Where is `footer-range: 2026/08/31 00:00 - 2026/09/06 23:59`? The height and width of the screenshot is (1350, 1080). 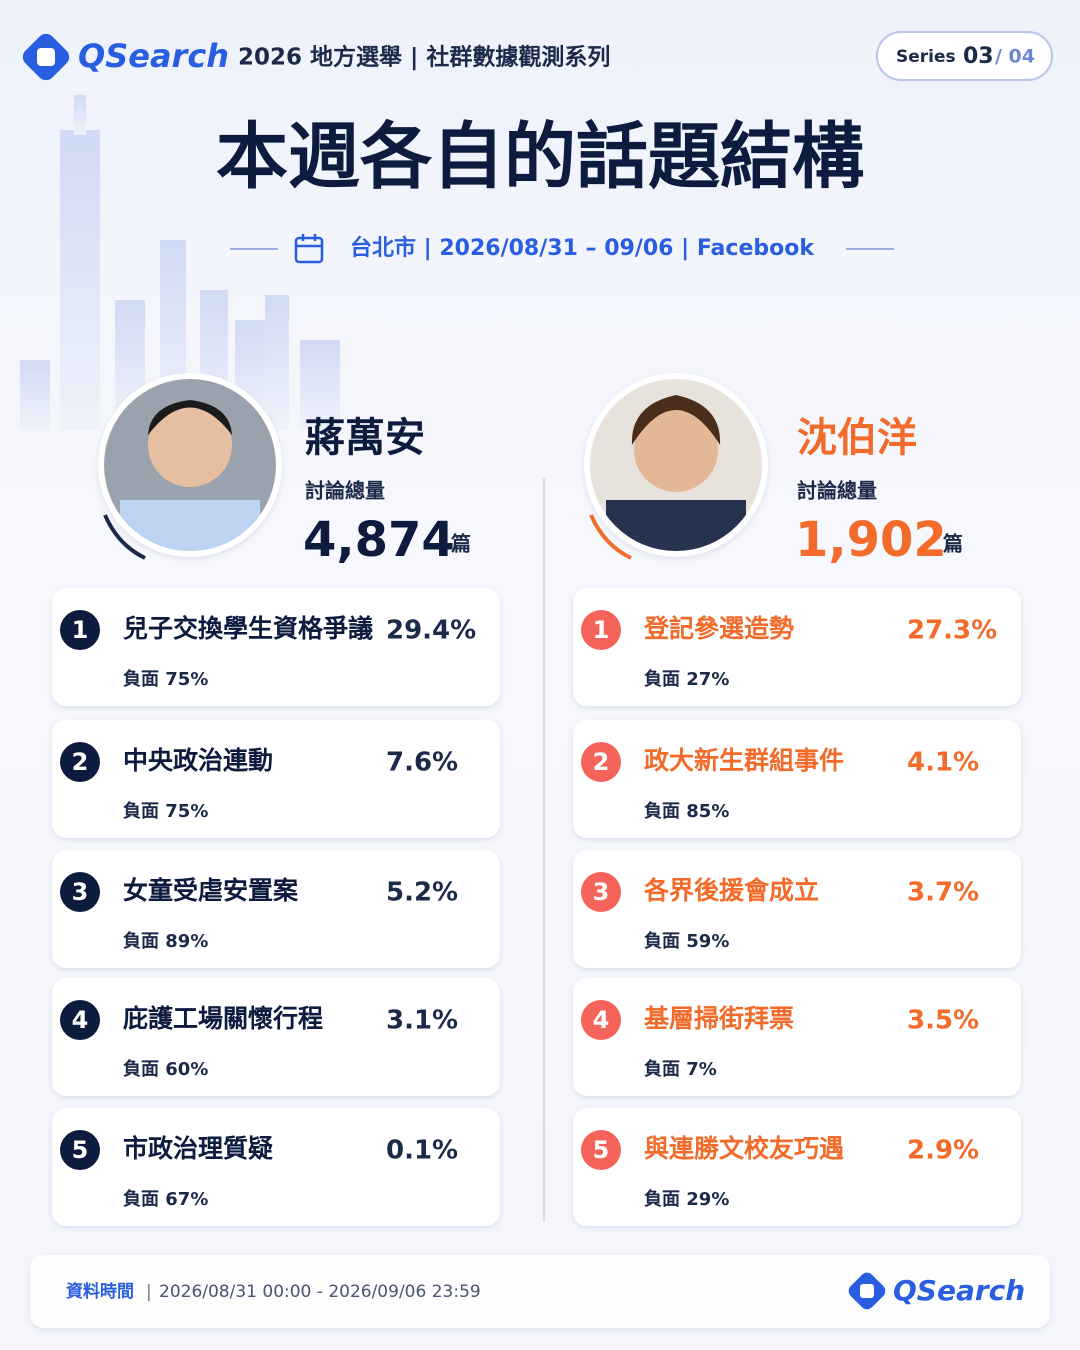
footer-range: 2026/08/31 00:00 - 2026/09/06 23:59 is located at coordinates (320, 1292).